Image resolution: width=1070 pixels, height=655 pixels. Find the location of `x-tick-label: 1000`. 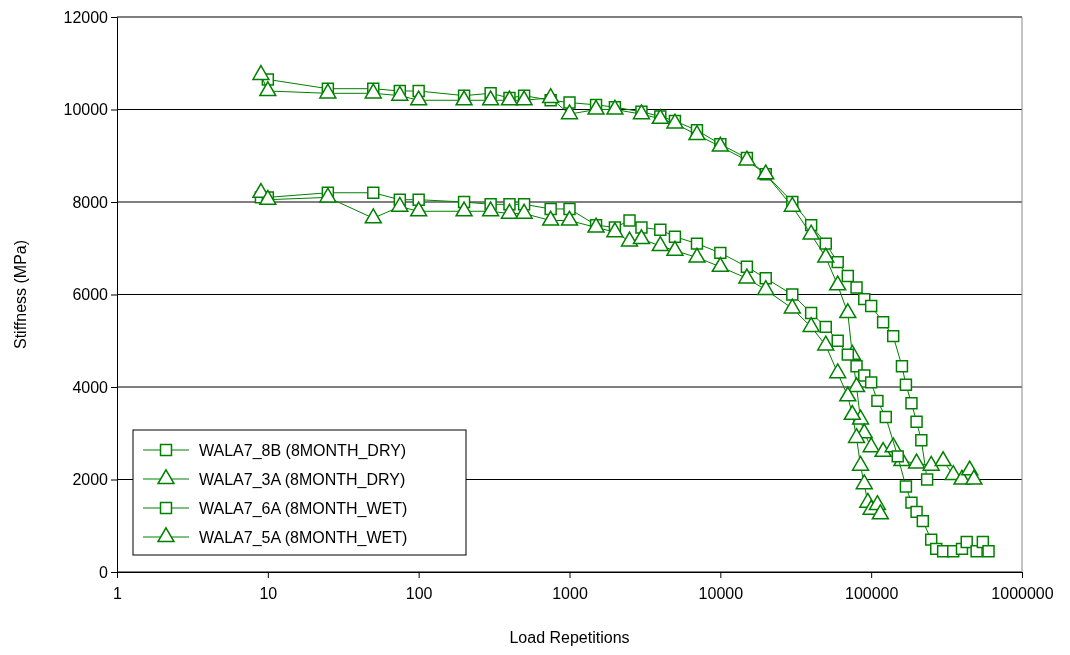

x-tick-label: 1000 is located at coordinates (570, 593).